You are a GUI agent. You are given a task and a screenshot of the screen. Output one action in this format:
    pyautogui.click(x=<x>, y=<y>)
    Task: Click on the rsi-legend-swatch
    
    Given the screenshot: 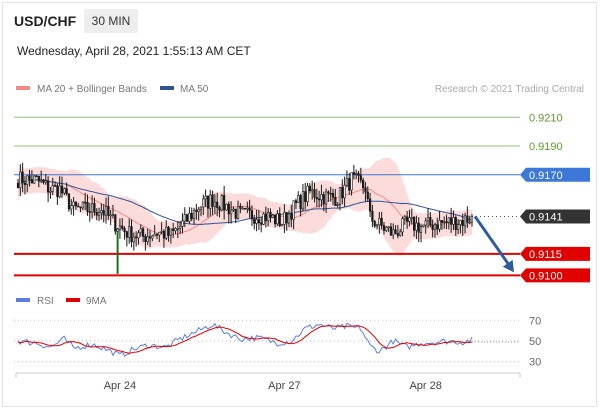 What is the action you would take?
    pyautogui.click(x=23, y=300)
    